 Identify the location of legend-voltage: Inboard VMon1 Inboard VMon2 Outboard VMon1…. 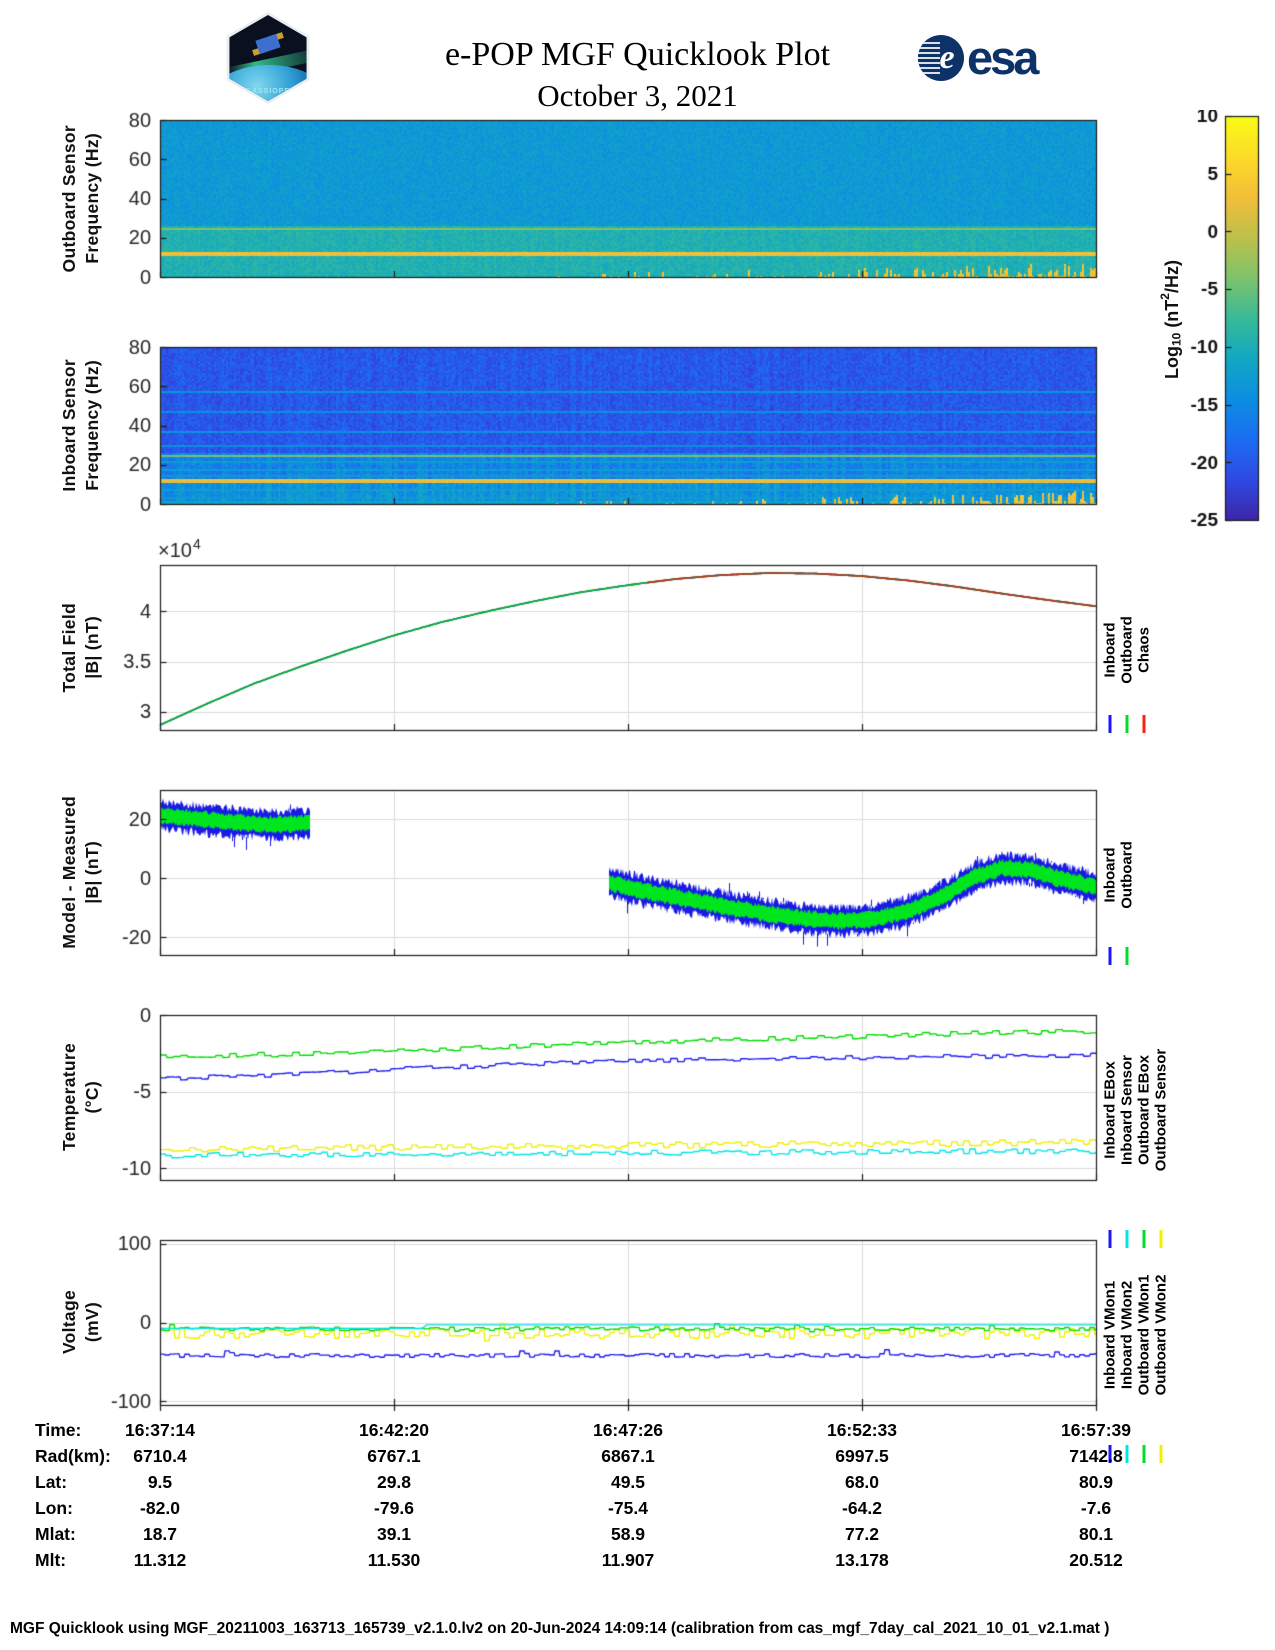
(1140, 1365).